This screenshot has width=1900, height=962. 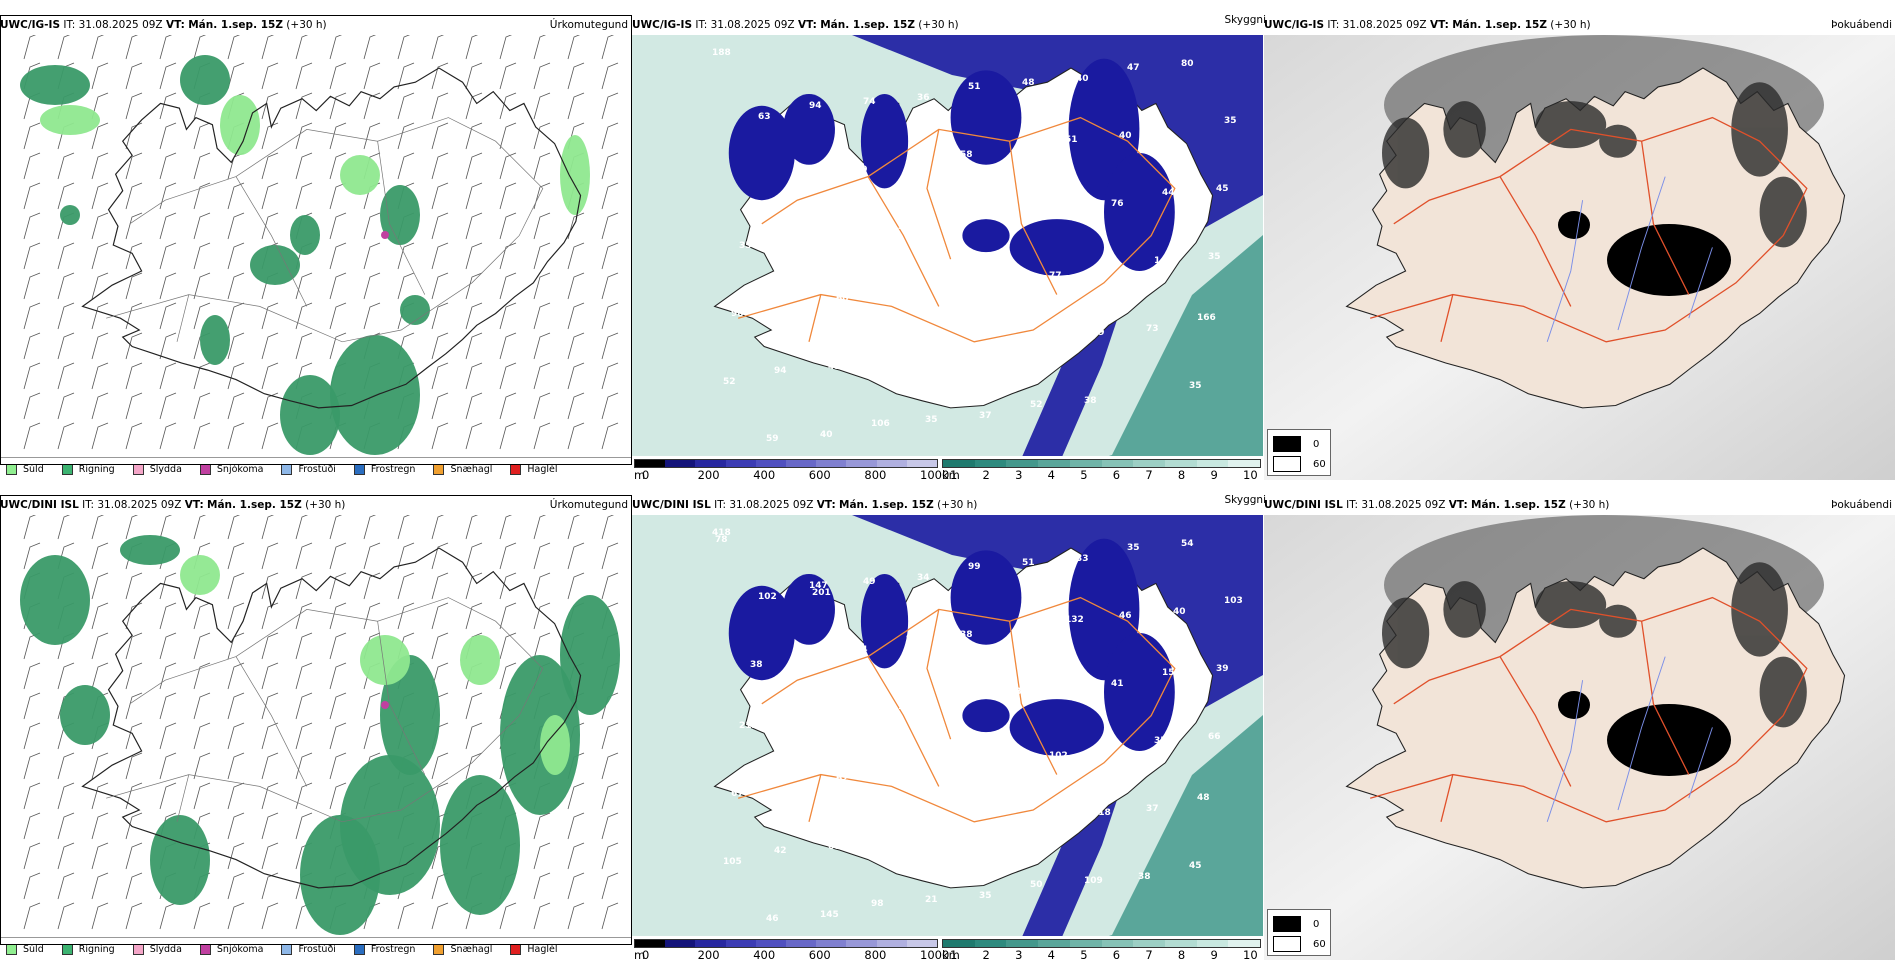 I want to click on visibility-value: 418, so click(x=721, y=533).